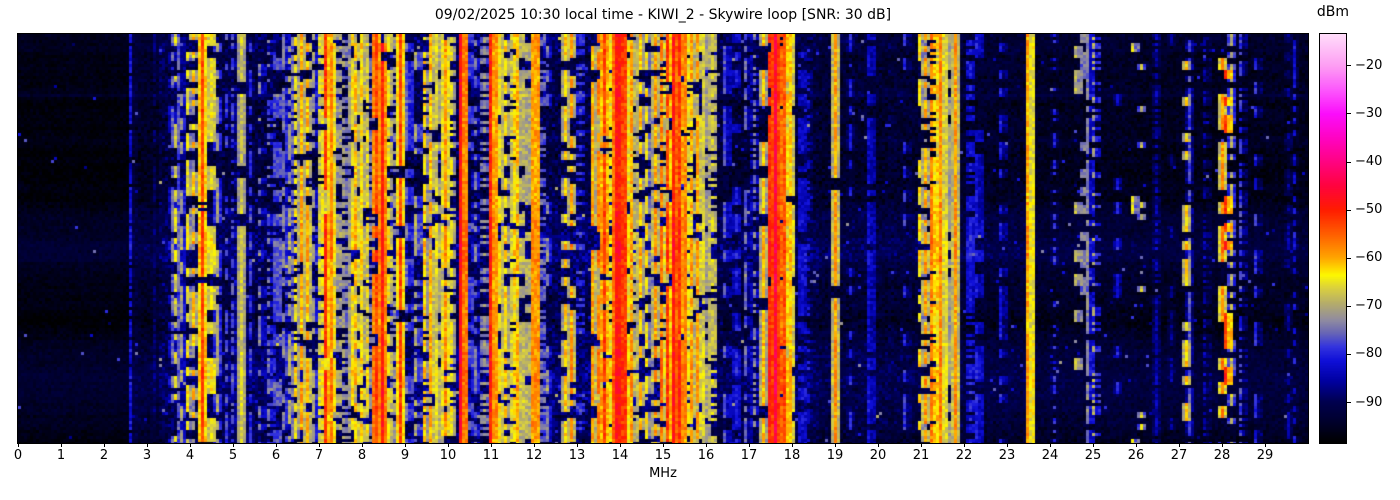 This screenshot has width=1400, height=500. Describe the element at coordinates (1369, 65) in the screenshot. I see `colorbar-tick-label: −20` at that location.